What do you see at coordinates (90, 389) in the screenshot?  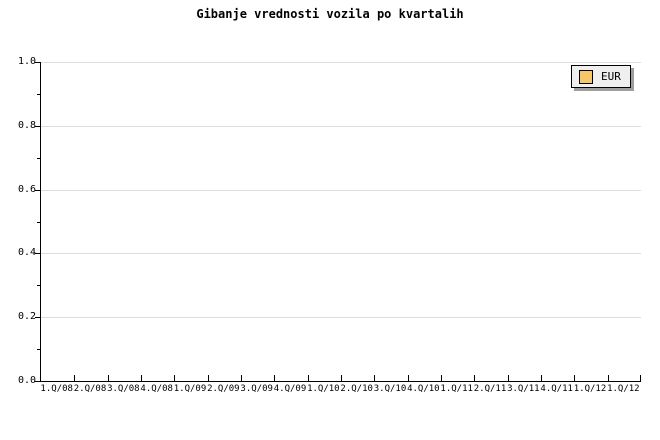 I see `x-axis-tick-label: 2.Q/08` at bounding box center [90, 389].